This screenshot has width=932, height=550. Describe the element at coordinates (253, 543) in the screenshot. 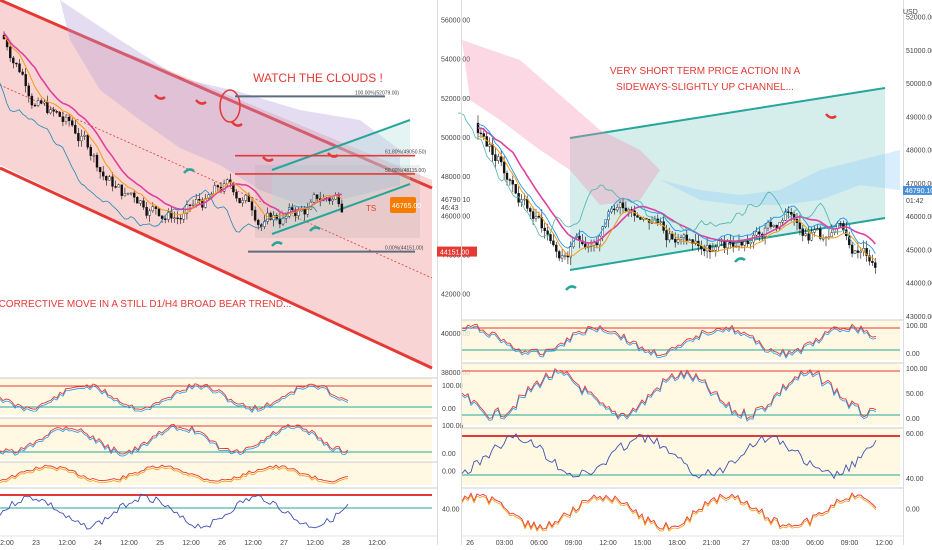

I see `left-xtick-8: 12:00` at that location.